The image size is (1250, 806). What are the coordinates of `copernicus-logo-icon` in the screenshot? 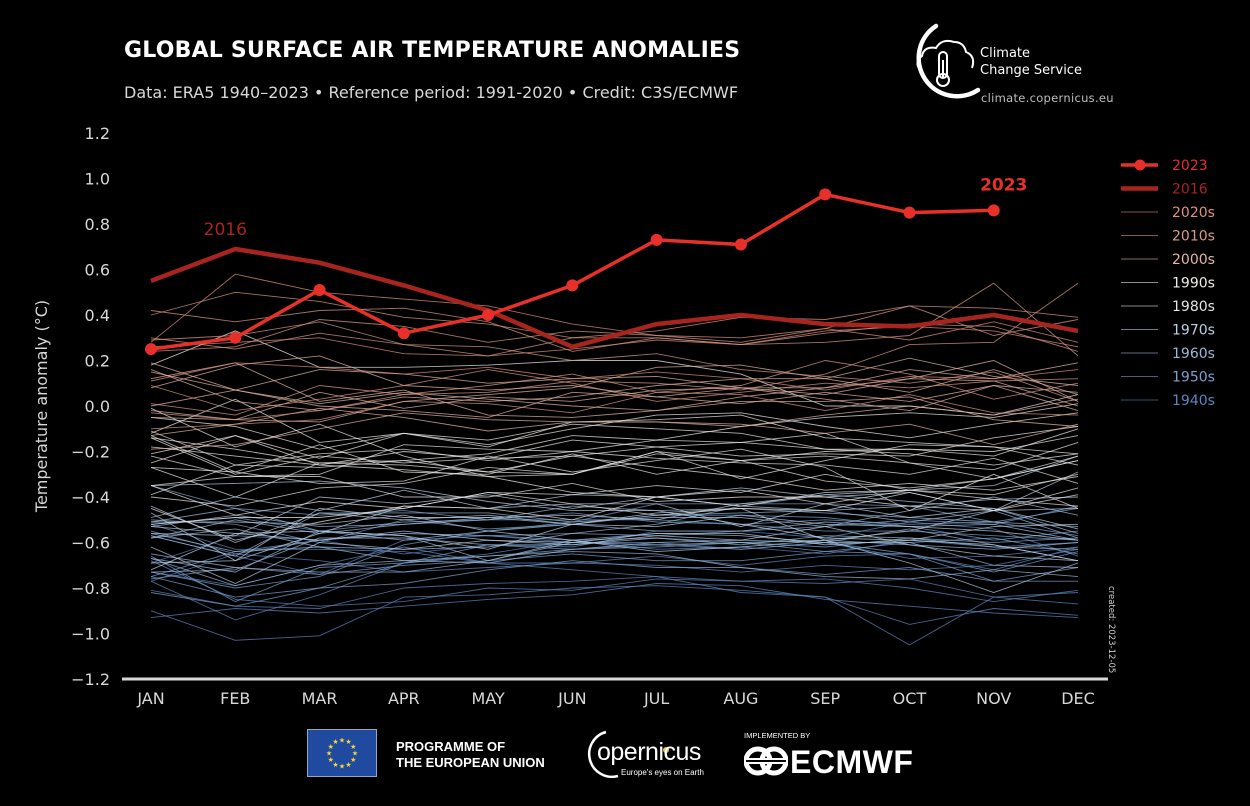 It's located at (628, 754).